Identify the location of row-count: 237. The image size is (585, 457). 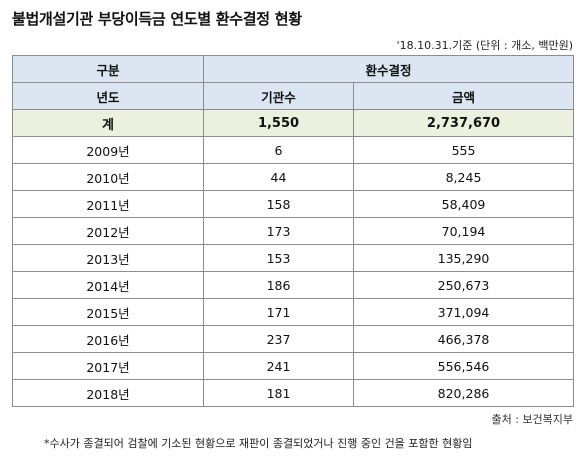
(278, 339).